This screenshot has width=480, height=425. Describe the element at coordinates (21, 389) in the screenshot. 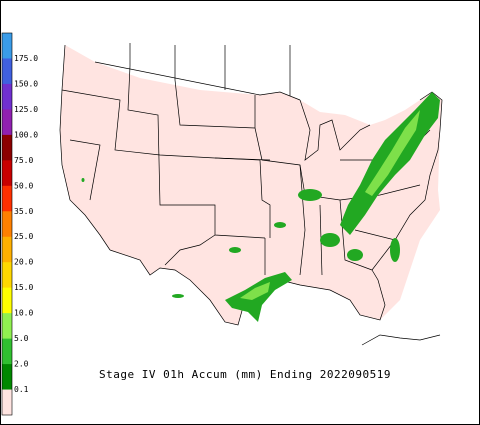

I see `legend-label: 0.1` at that location.